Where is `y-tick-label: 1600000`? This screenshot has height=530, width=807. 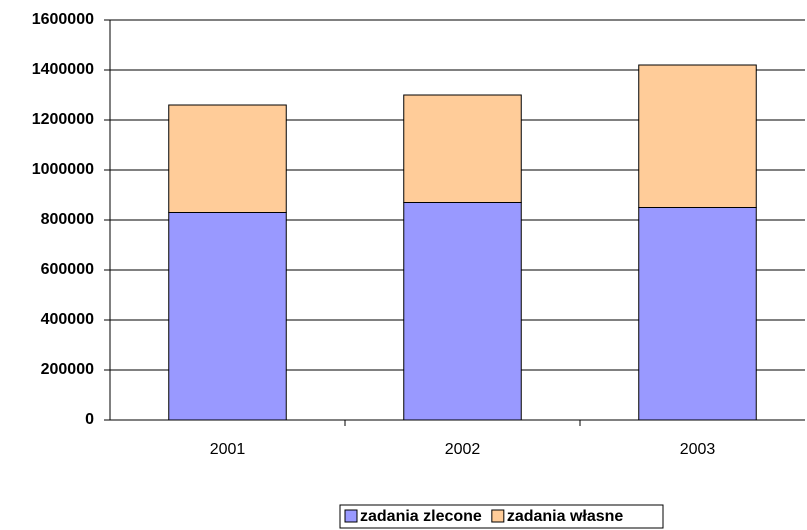
y-tick-label: 1600000 is located at coordinates (63, 19).